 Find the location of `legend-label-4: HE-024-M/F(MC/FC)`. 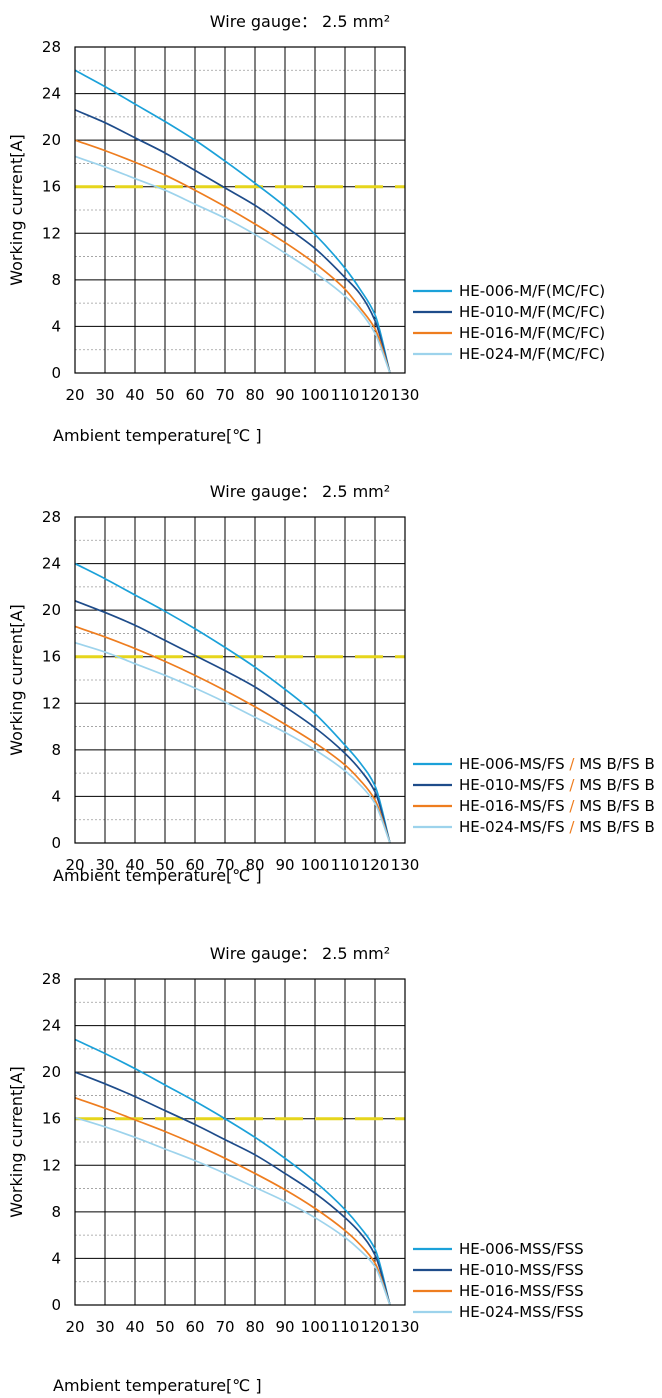

legend-label-4: HE-024-M/F(MC/FC) is located at coordinates (532, 354).